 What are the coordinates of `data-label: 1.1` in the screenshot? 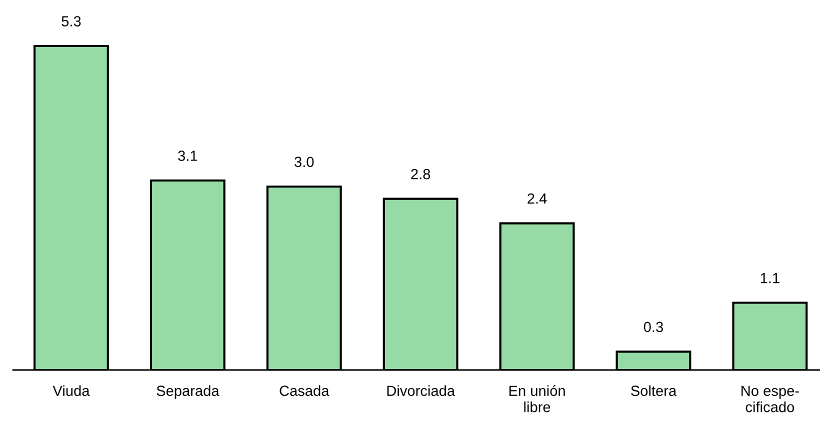 It's located at (770, 278).